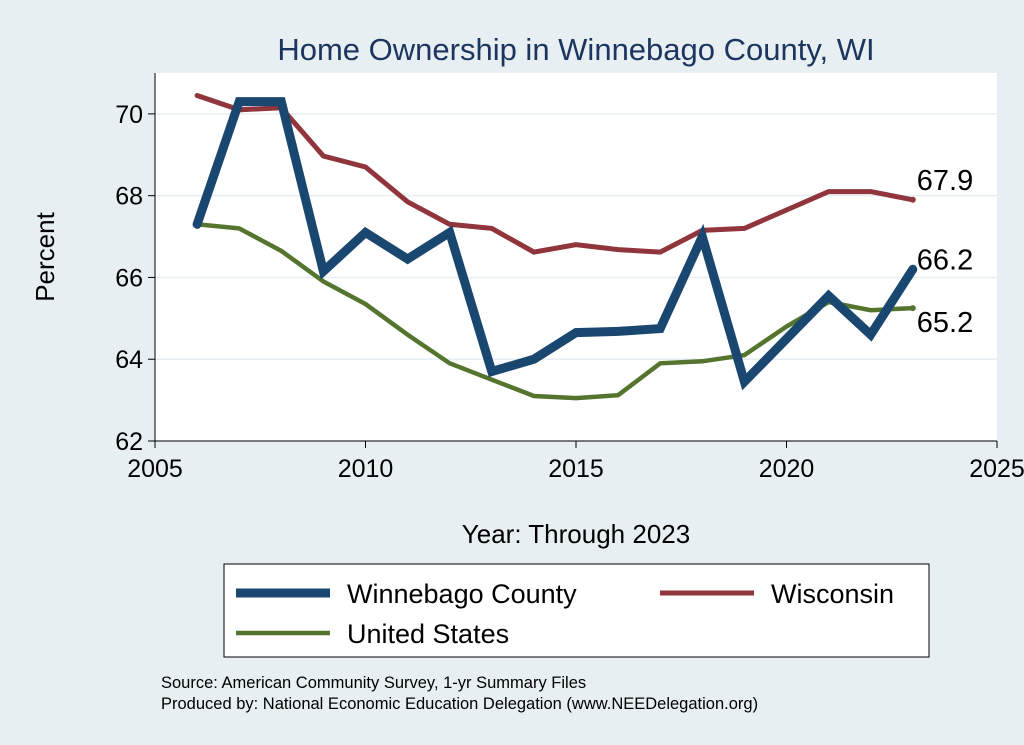 This screenshot has height=745, width=1024. I want to click on legend: Winnebago County Wisconsin United States, so click(576, 610).